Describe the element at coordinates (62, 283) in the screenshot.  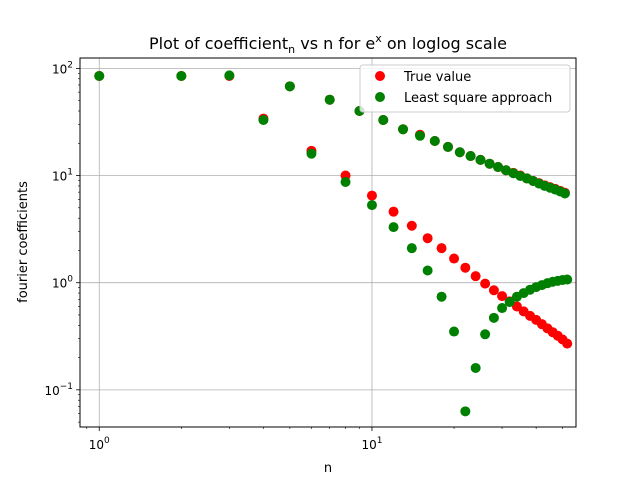
I see `y-tick-label: 10⁰` at that location.